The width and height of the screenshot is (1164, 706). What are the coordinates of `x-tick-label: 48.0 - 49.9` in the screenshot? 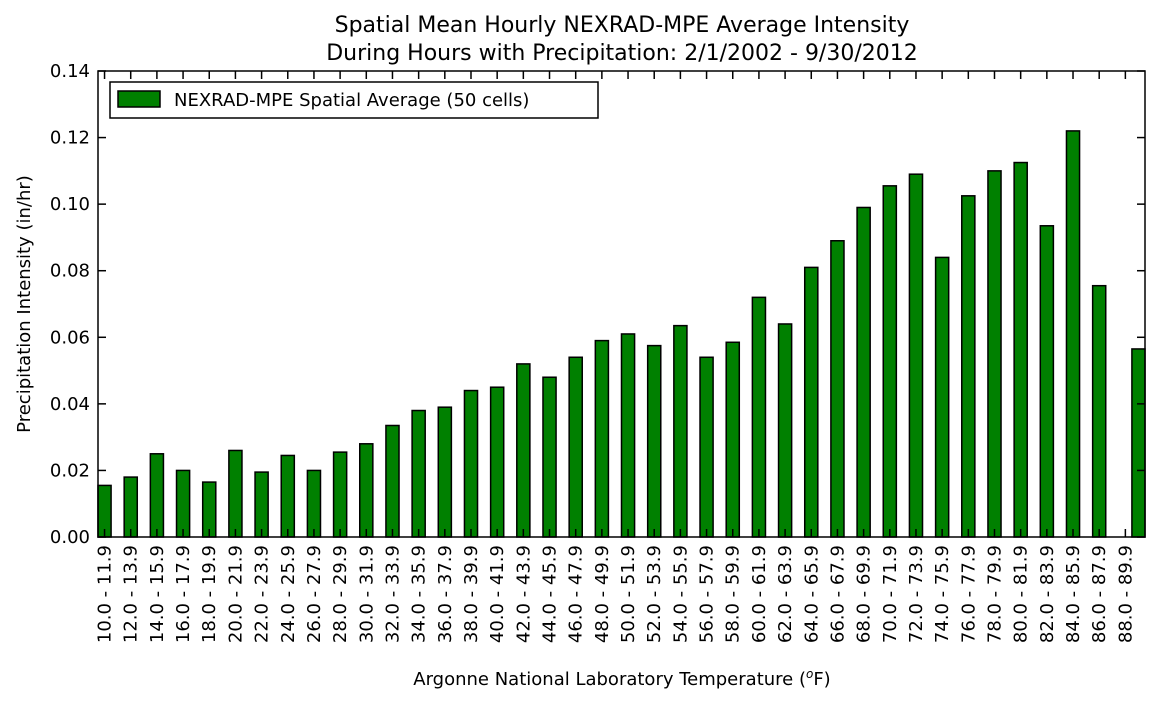 It's located at (602, 594).